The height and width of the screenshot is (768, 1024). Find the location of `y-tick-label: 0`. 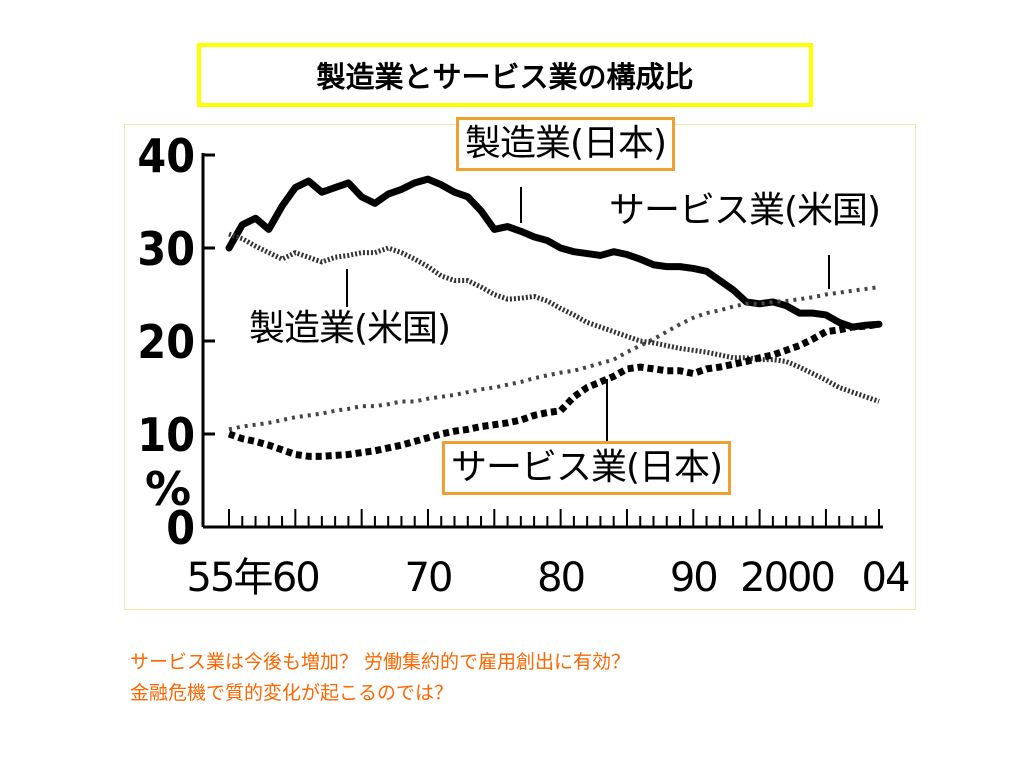

y-tick-label: 0 is located at coordinates (180, 528).